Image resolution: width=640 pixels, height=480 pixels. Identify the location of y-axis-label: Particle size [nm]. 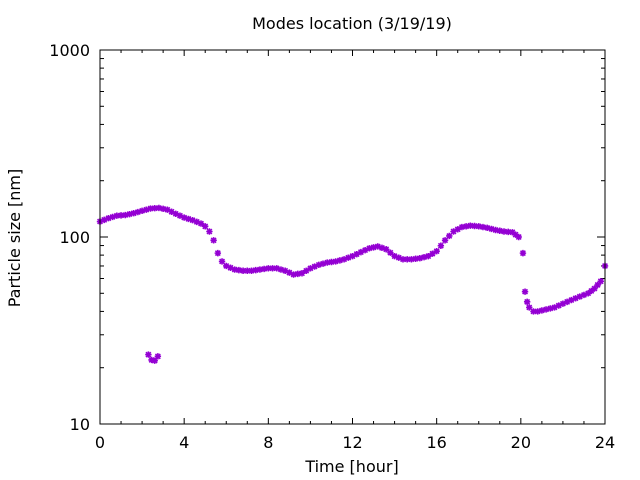
(14, 238).